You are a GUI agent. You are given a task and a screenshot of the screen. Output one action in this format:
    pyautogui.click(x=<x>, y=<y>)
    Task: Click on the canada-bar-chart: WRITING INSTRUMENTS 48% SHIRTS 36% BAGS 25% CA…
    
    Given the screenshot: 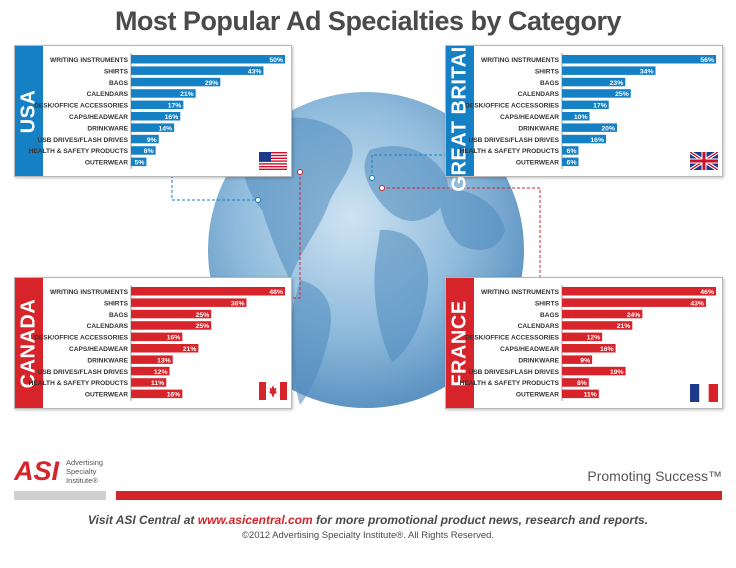 What is the action you would take?
    pyautogui.click(x=157, y=343)
    